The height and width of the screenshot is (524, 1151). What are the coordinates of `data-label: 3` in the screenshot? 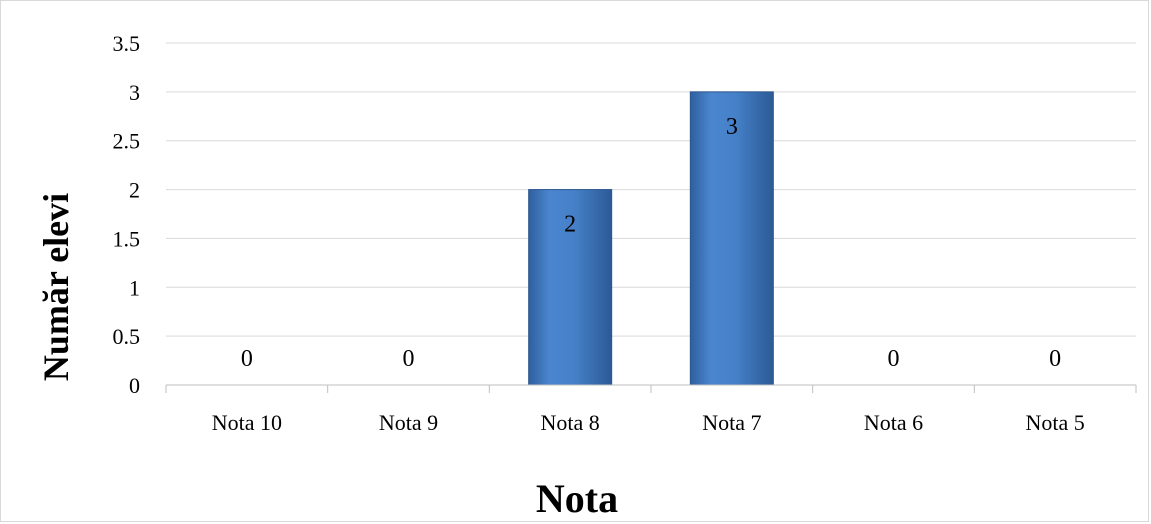 It's located at (732, 127).